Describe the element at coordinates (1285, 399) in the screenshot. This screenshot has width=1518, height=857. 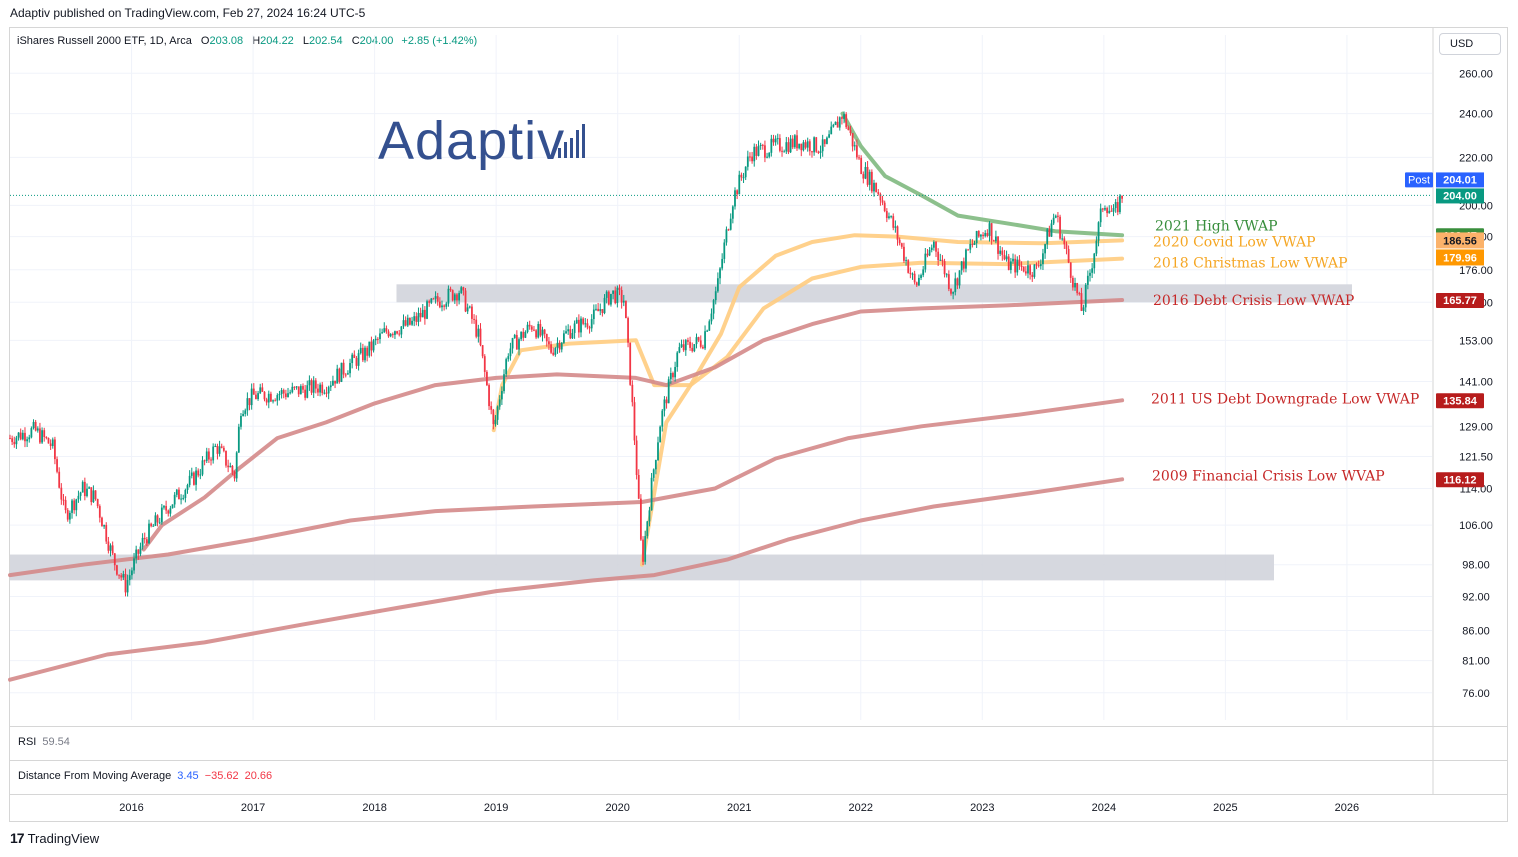
I see `label-2011-debt: 2011 US Debt Downgrade Low VWAP` at that location.